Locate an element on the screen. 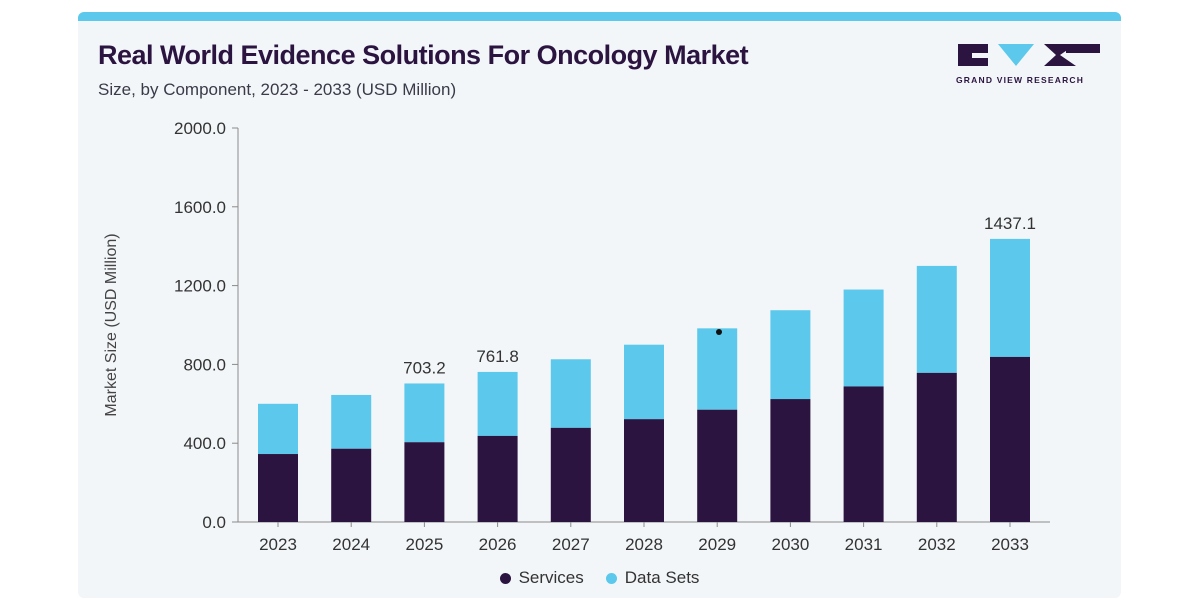  y-tick-label: 0.0 is located at coordinates (214, 522).